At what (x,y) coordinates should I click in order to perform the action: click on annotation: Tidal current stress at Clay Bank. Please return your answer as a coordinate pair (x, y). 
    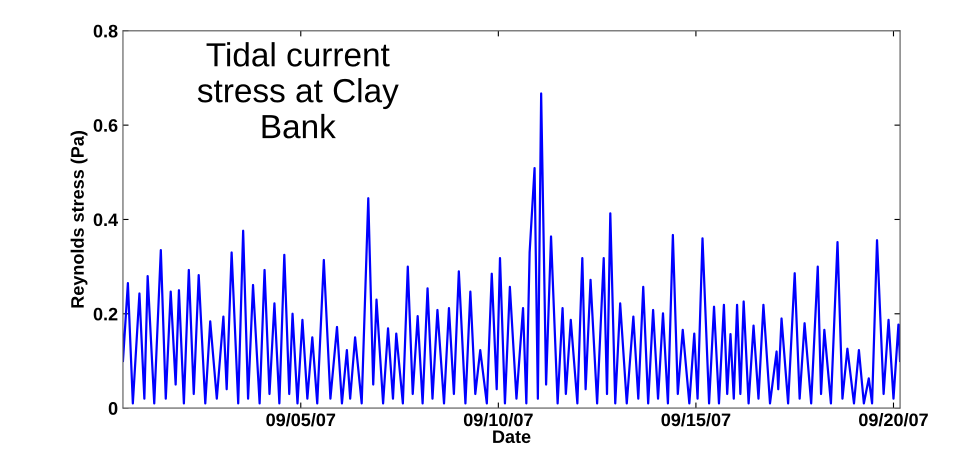
    Looking at the image, I should click on (298, 90).